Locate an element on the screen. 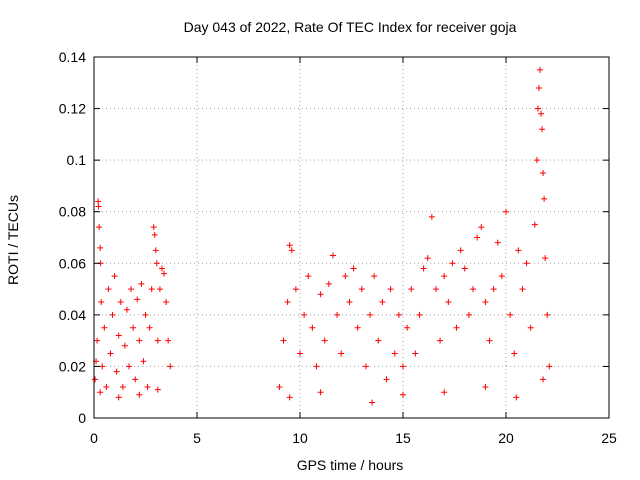 This screenshot has height=480, width=640. x-tick-label: 15 is located at coordinates (403, 438).